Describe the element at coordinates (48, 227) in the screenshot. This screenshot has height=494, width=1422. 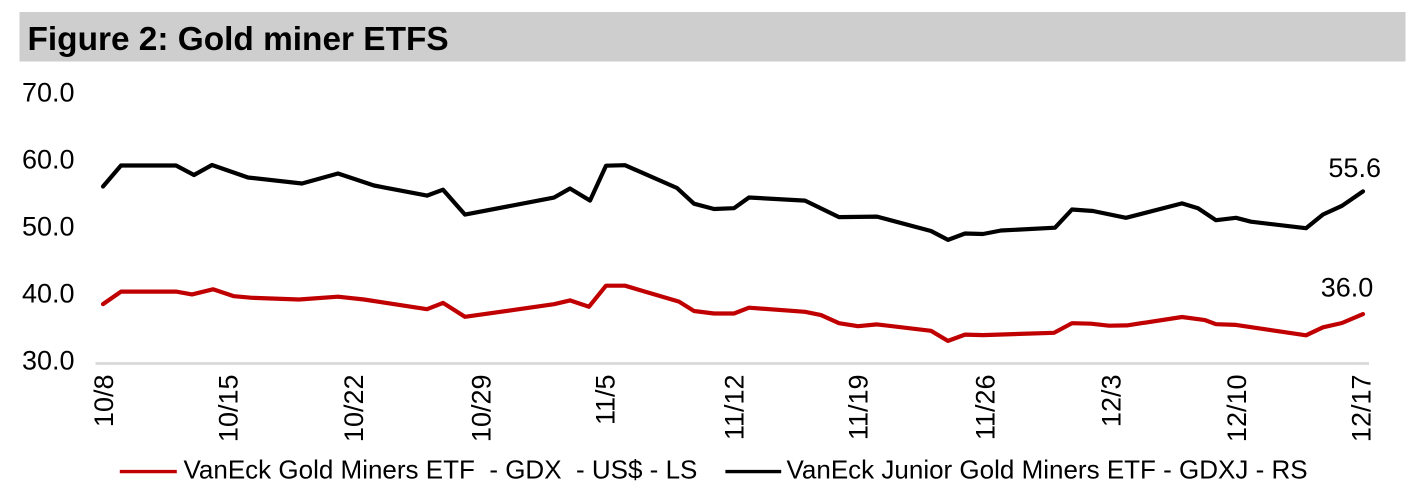
I see `svg-text: 50.0` at that location.